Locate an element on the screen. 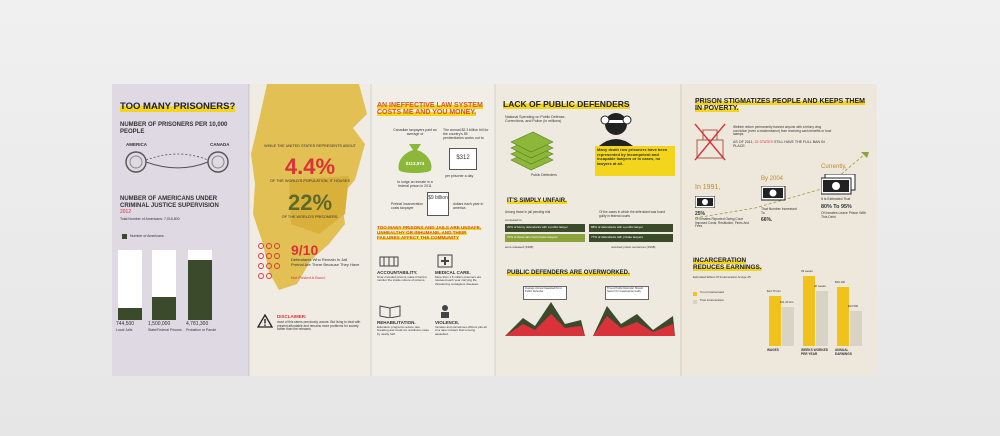 This screenshot has width=1000, height=436. violence-icon is located at coordinates (445, 311).